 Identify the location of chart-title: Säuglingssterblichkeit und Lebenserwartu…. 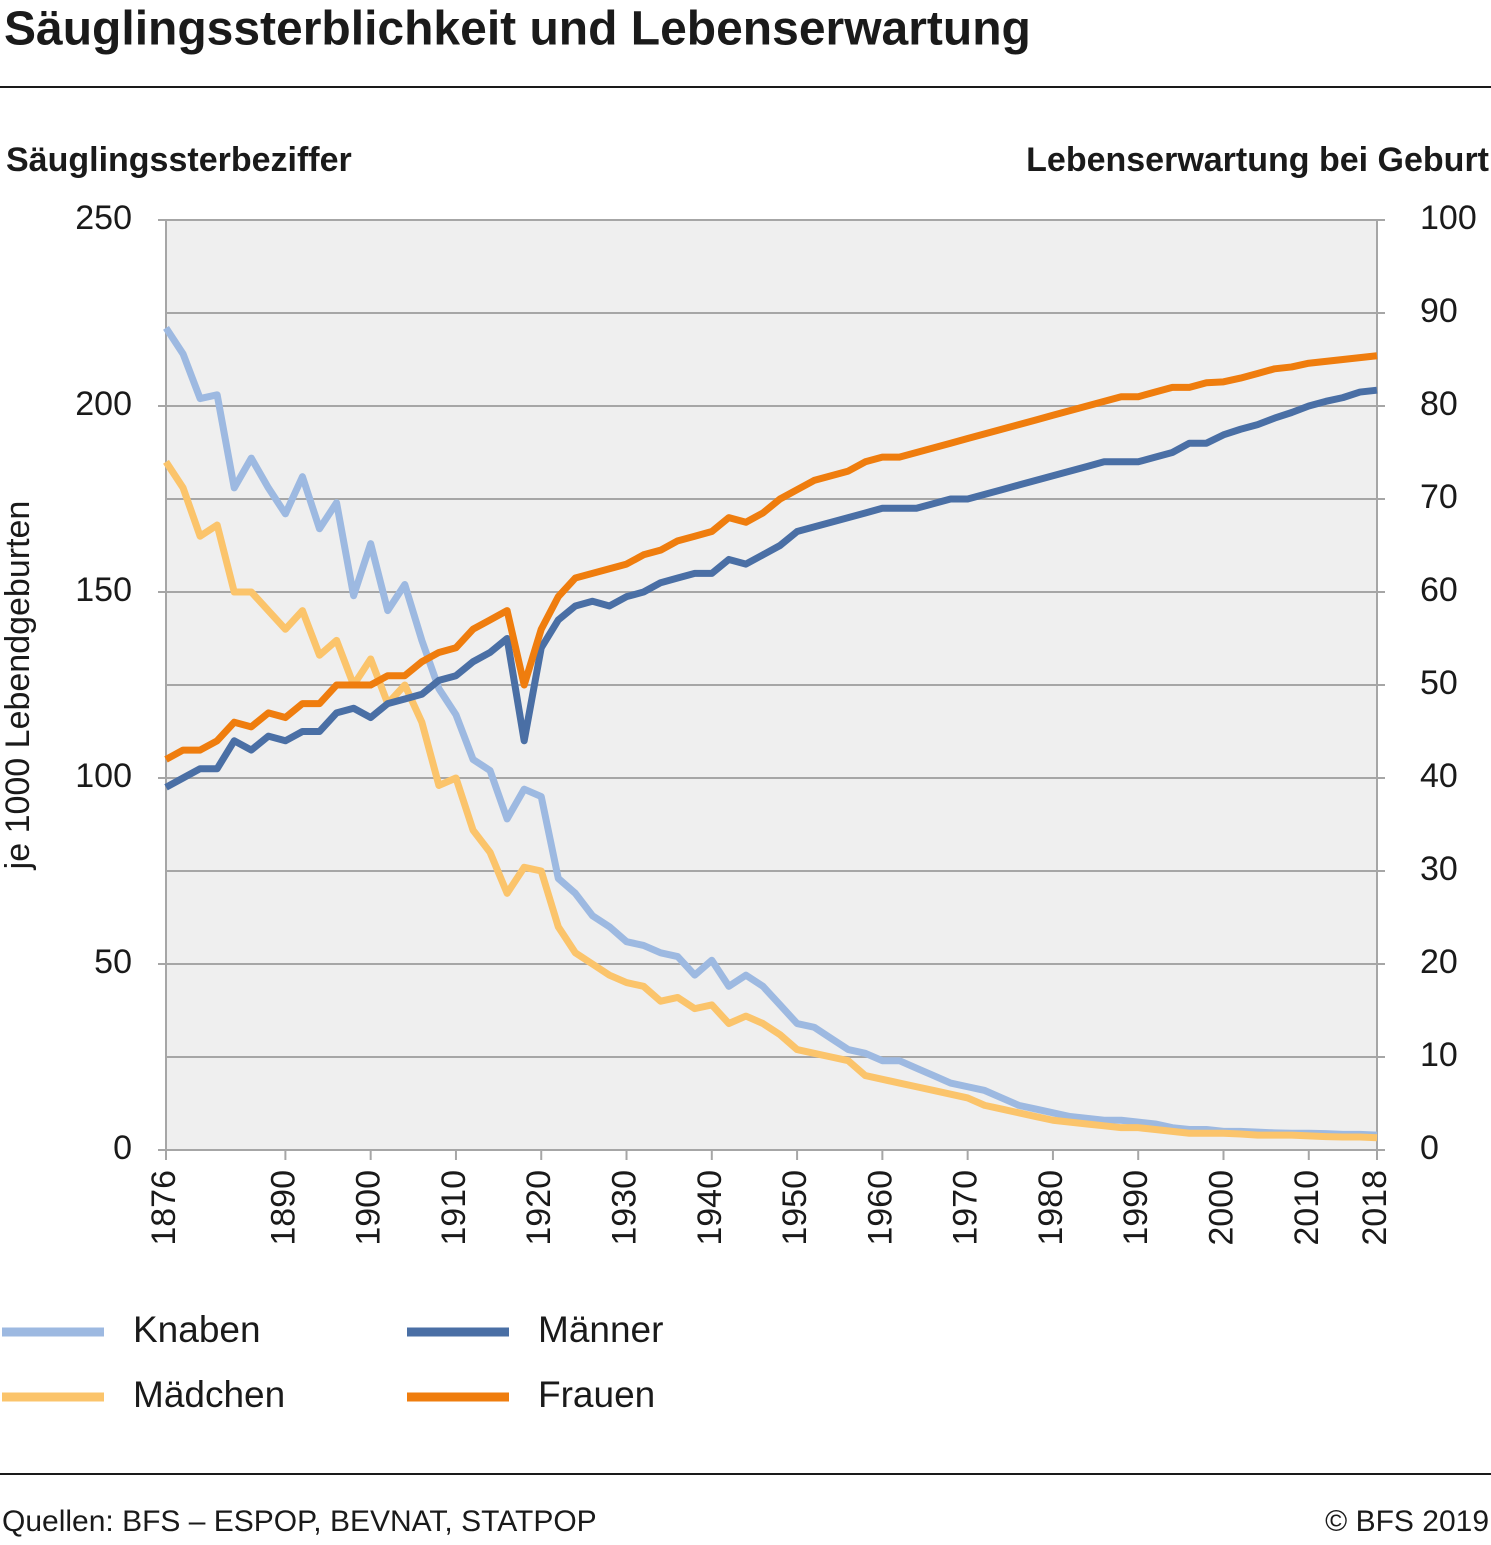
(517, 29).